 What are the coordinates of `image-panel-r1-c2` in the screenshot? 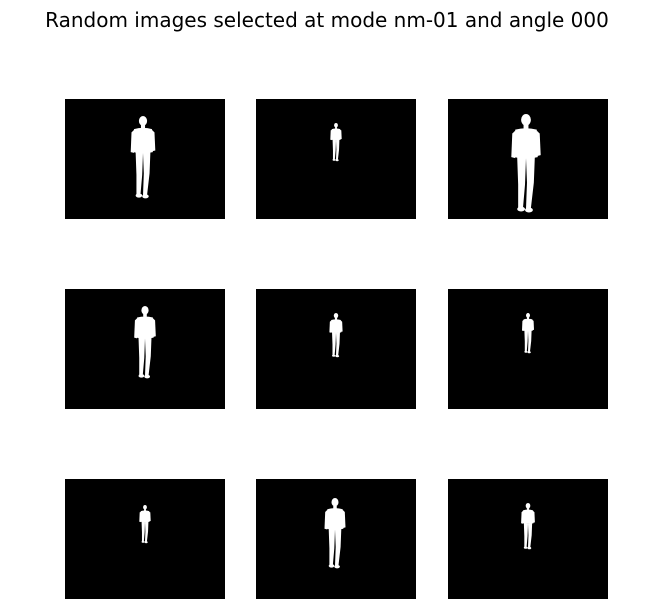 It's located at (336, 159).